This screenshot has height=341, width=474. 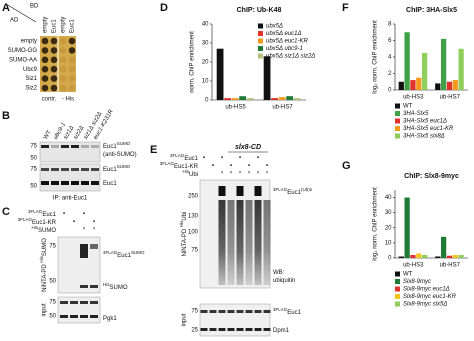 What do you see at coordinates (164, 8) in the screenshot?
I see `panel-label: D` at bounding box center [164, 8].